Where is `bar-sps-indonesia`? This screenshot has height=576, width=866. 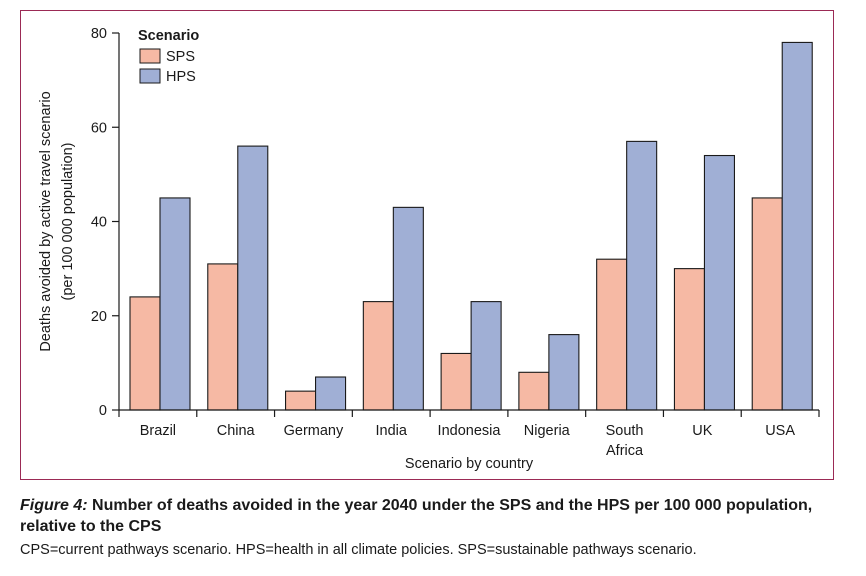 bar-sps-indonesia is located at coordinates (456, 381).